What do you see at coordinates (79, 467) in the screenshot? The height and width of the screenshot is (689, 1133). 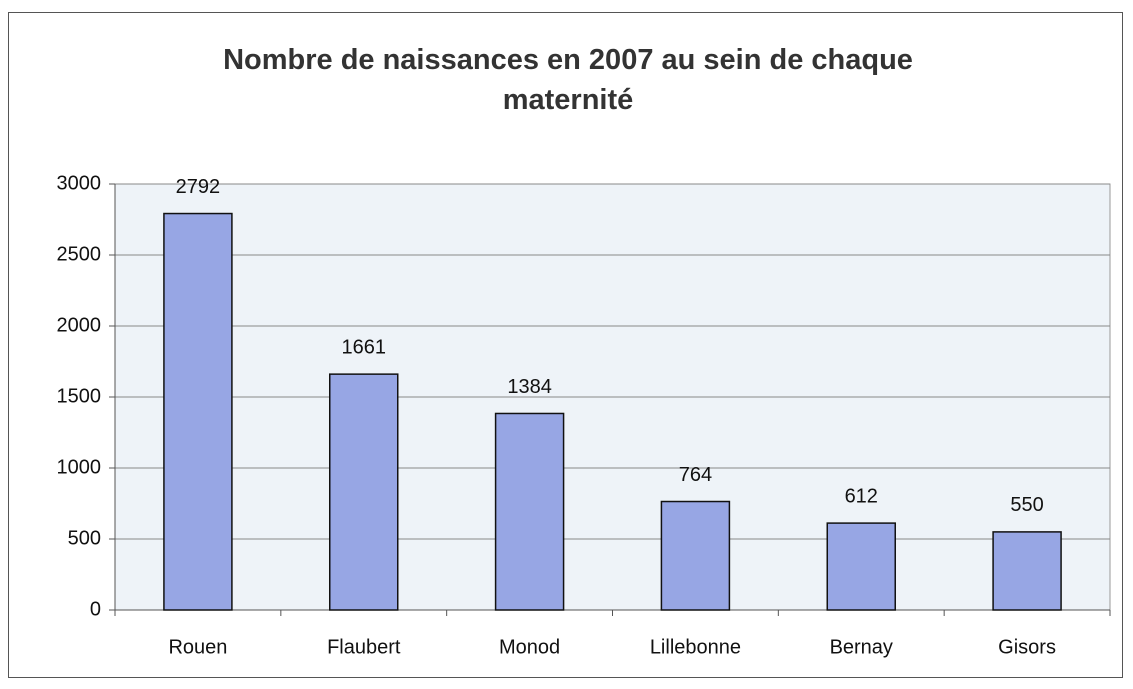 I see `y-tick-label: 1000` at bounding box center [79, 467].